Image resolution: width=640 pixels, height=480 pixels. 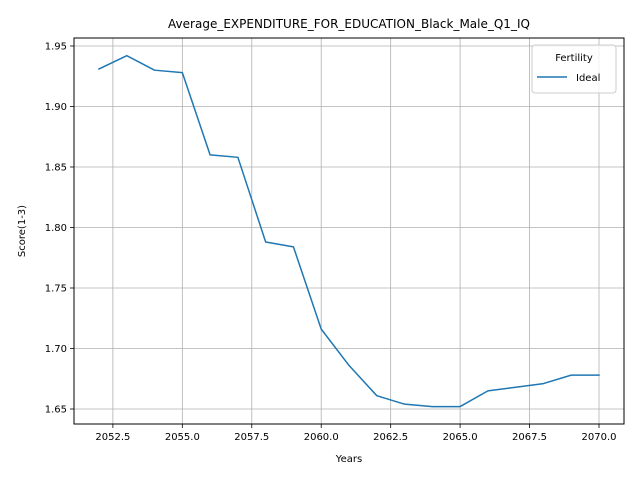 I want to click on y-tick-label: 1.85, so click(x=56, y=167).